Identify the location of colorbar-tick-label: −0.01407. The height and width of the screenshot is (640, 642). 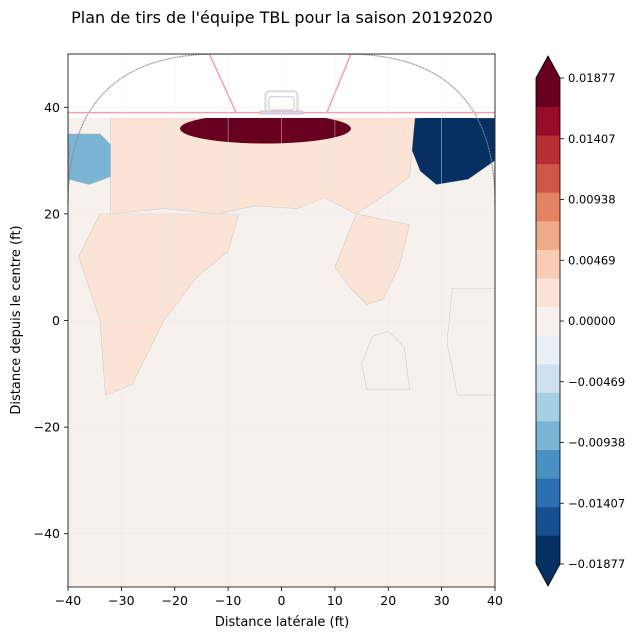
(596, 503).